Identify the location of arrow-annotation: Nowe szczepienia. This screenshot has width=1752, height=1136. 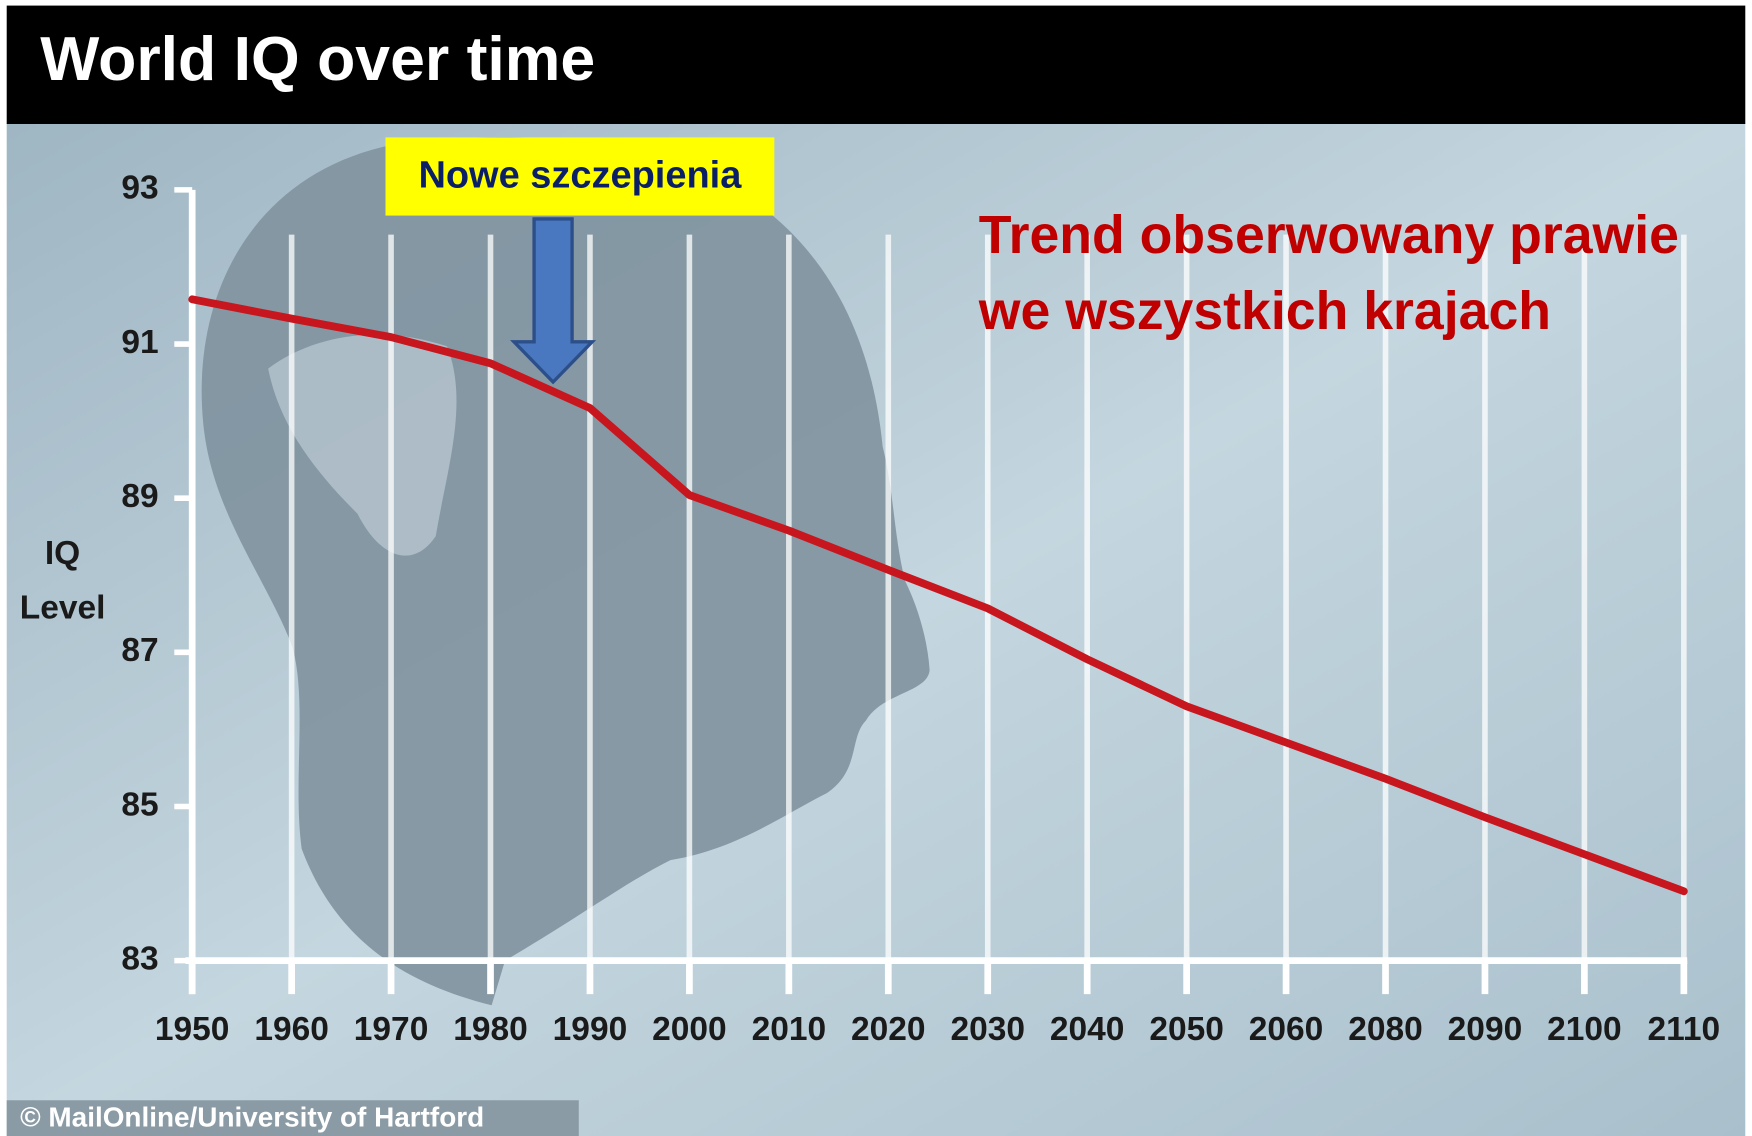
(580, 176).